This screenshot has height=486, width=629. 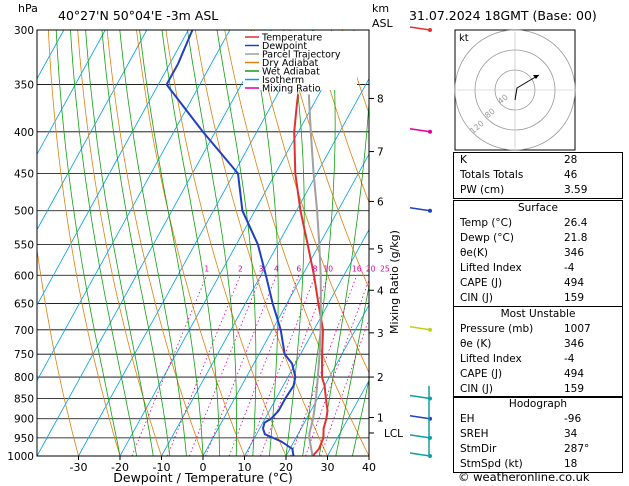 I want to click on index-row: Totals Totals 46, so click(x=538, y=175).